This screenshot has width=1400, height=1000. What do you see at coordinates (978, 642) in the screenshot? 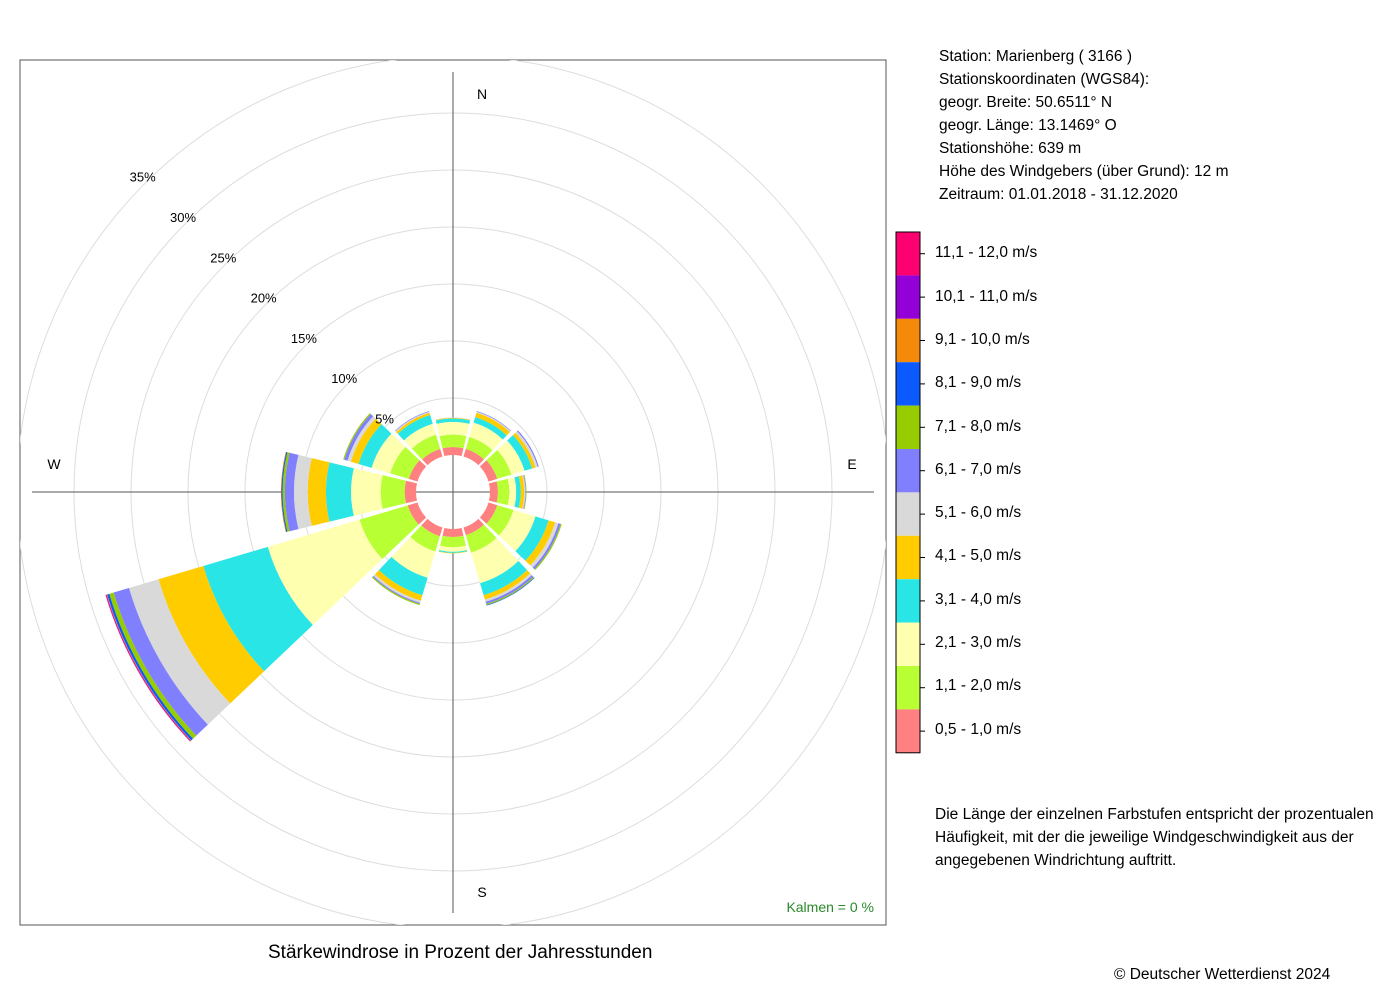
I see `legend-label-2-3: 2,1 - 3,0 m/s` at bounding box center [978, 642].